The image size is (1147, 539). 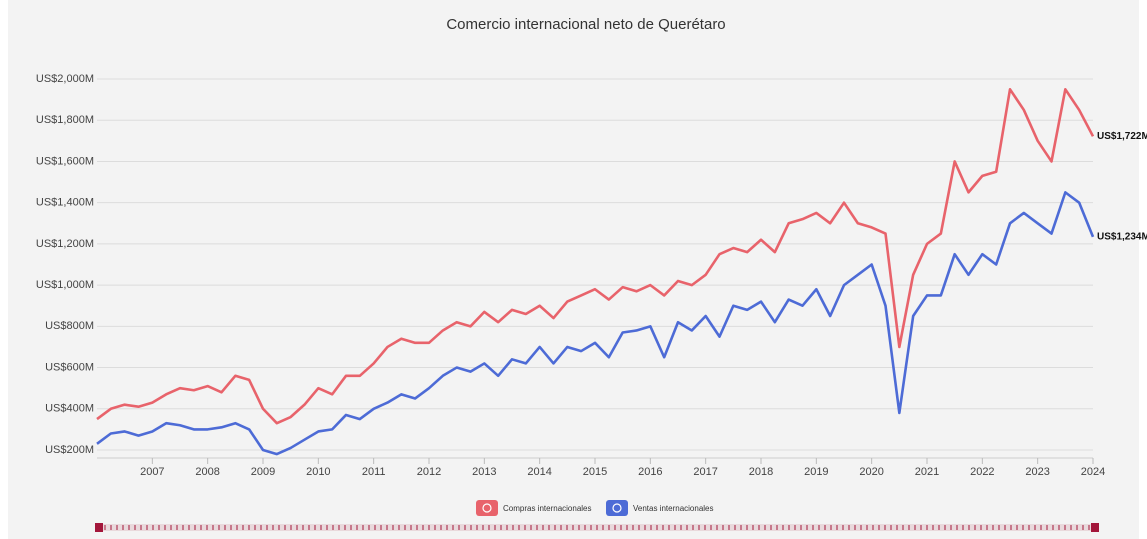 I want to click on x-tick-label: 2007, so click(x=152, y=472).